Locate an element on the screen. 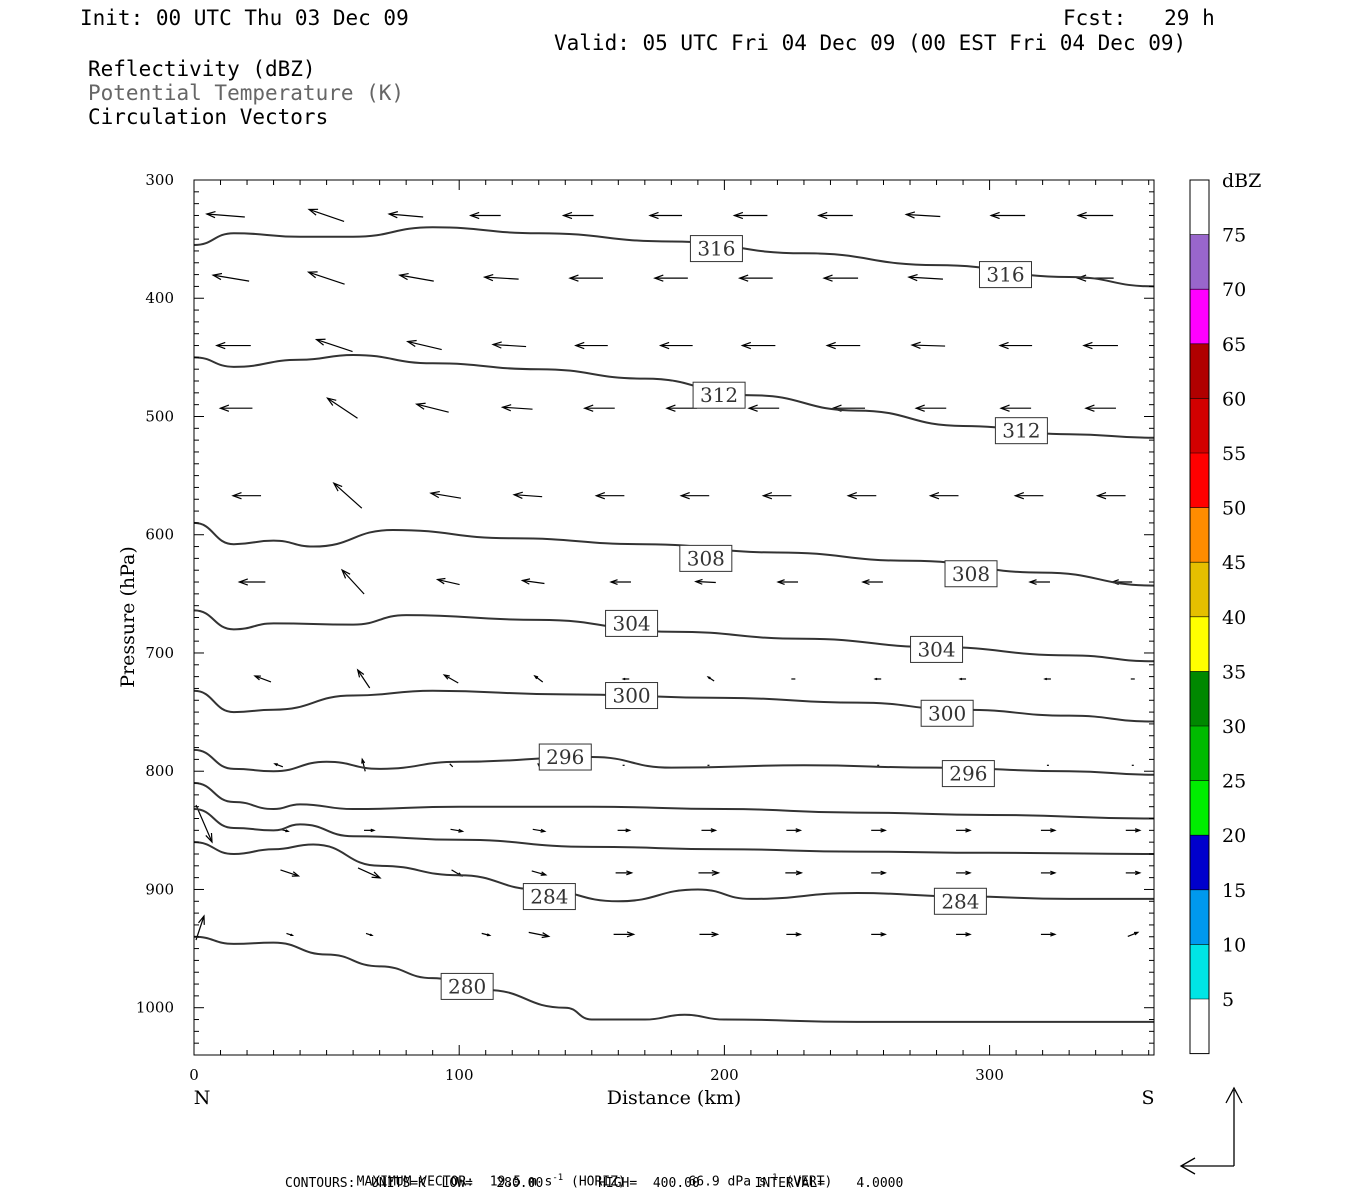 This screenshot has width=1350, height=1200. colorbar-label: 50 is located at coordinates (1234, 509).